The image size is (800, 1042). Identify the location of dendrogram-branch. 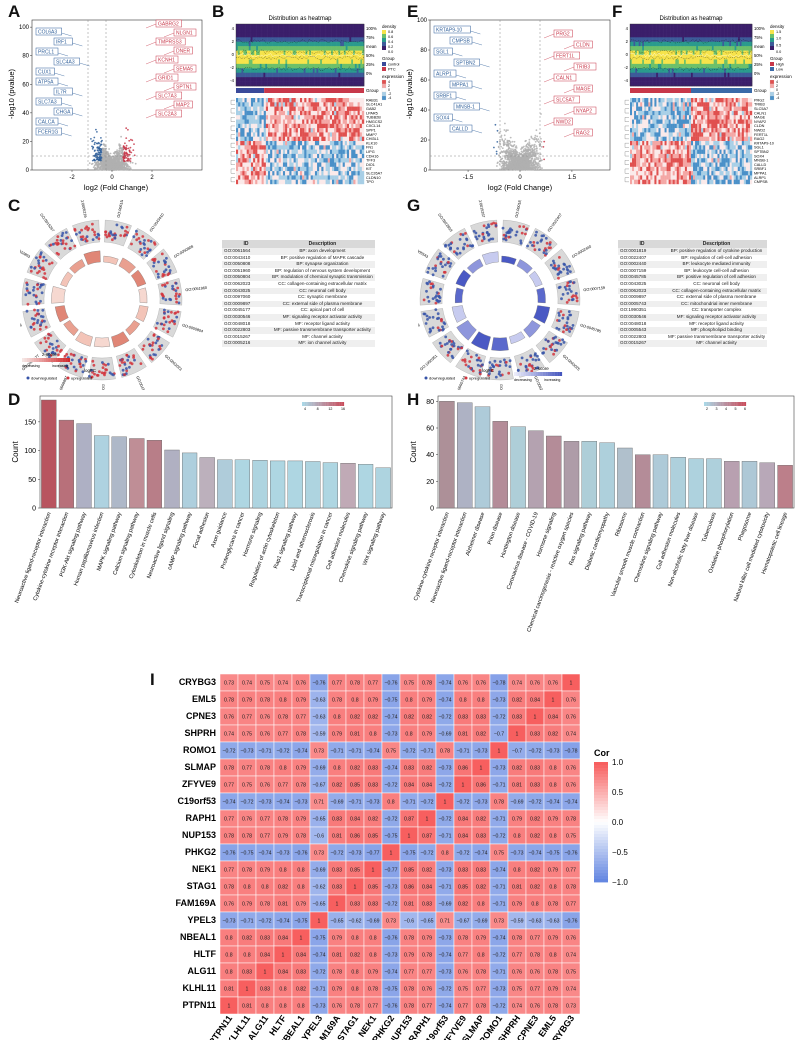
(232, 145).